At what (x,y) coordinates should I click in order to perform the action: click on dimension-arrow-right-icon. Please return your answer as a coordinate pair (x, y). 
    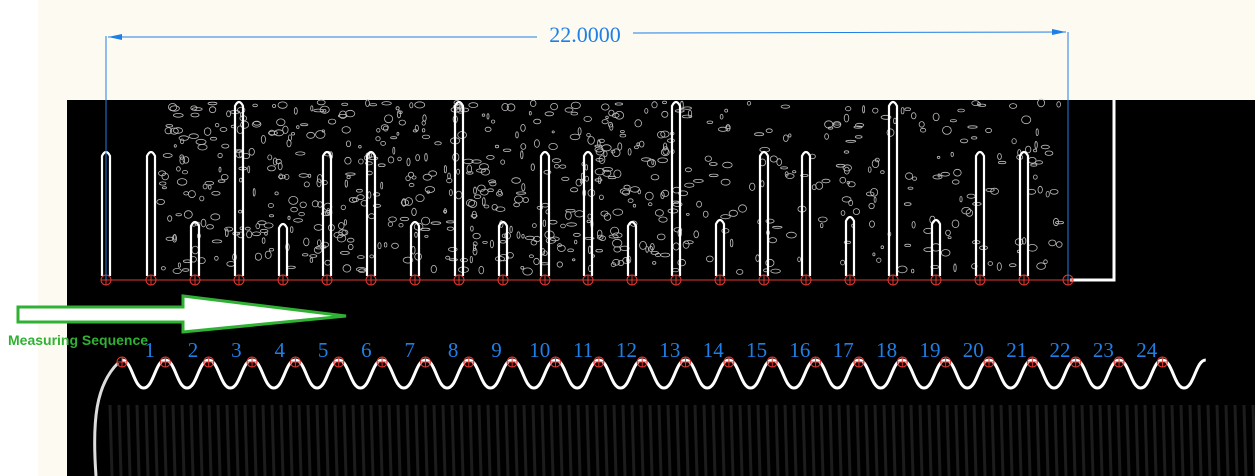
    Looking at the image, I should click on (1059, 32).